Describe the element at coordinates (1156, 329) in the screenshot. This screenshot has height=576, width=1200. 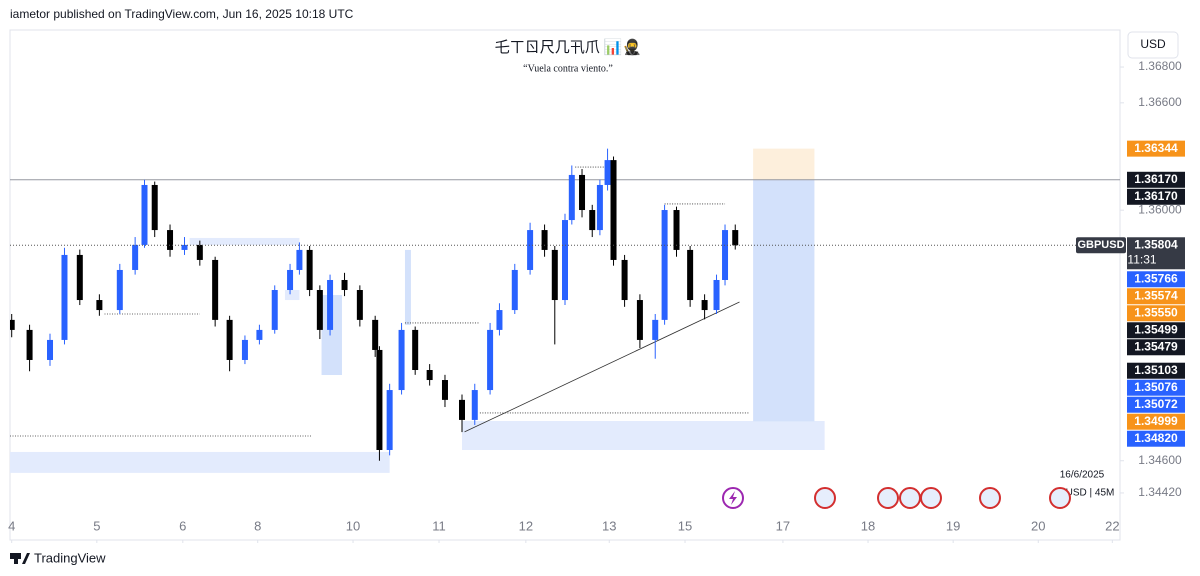
I see `price-badge-label: 1.35499` at that location.